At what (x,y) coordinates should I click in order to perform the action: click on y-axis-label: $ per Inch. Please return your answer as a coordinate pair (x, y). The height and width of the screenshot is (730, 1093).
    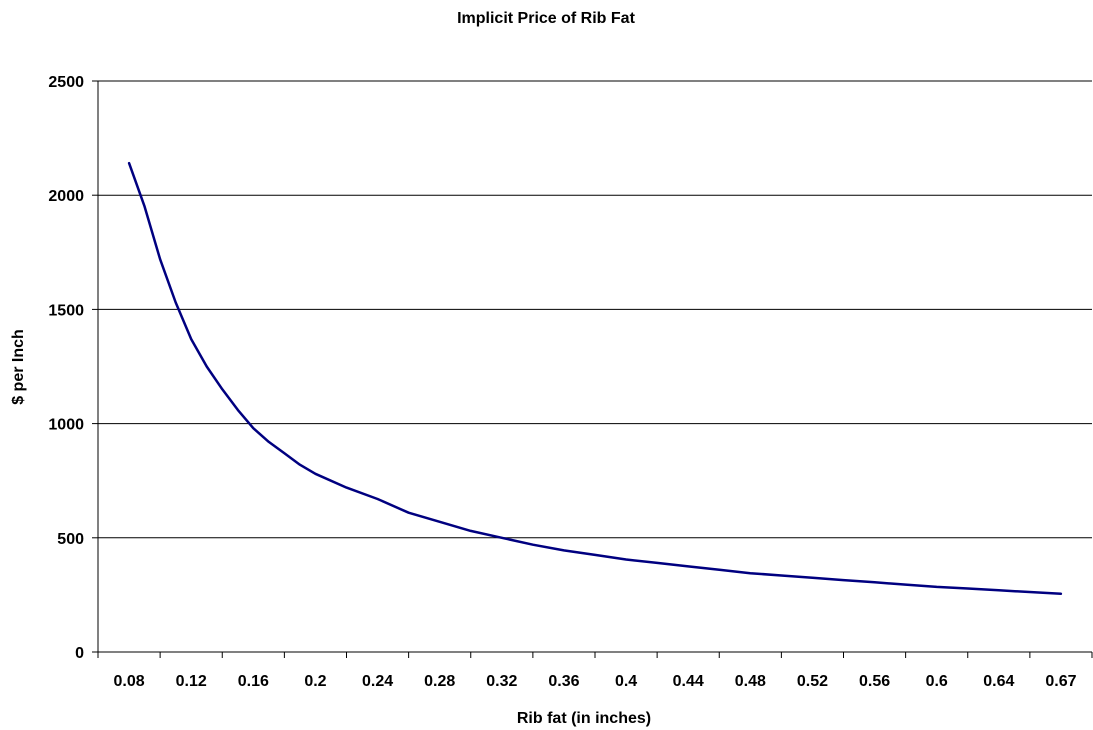
    Looking at the image, I should click on (18, 367).